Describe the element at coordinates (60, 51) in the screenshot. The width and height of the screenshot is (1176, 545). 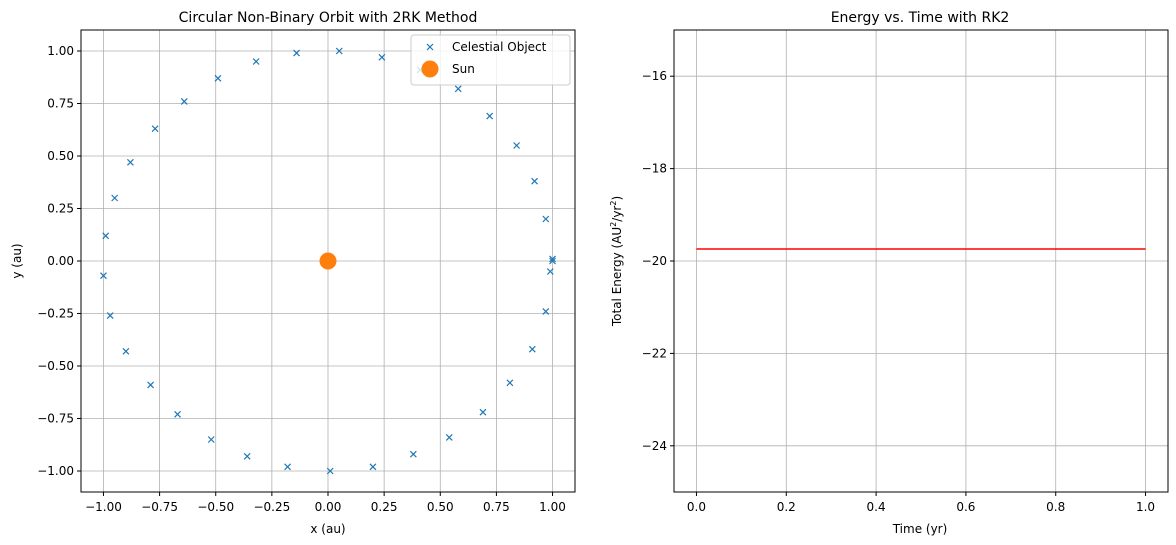
I see `orbit-y-tick-label: 1.00` at that location.